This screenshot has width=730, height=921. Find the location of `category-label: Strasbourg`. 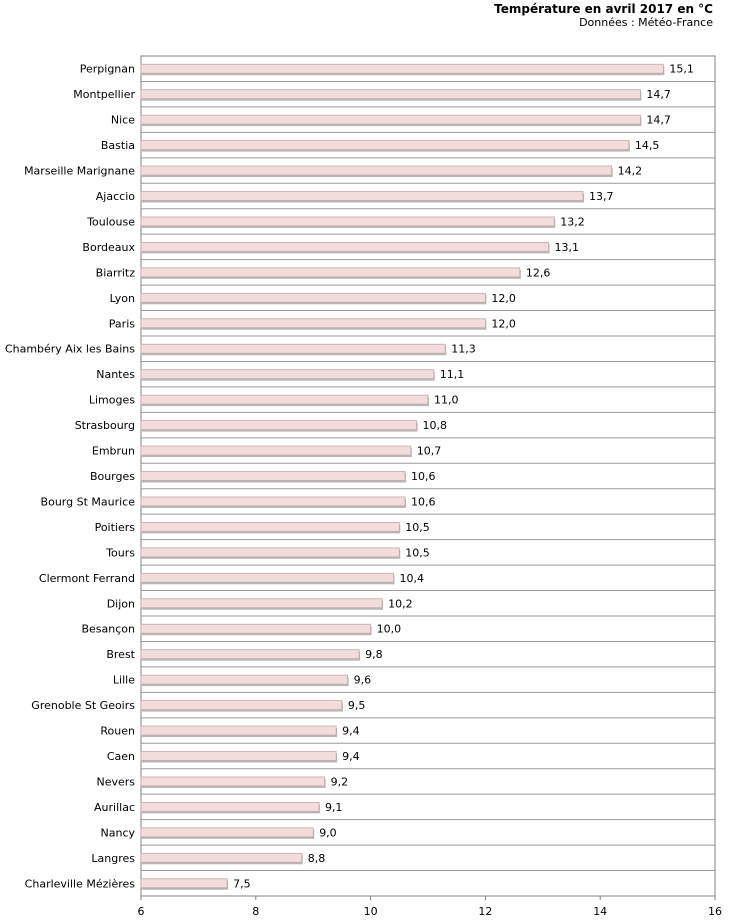

category-label: Strasbourg is located at coordinates (105, 425).